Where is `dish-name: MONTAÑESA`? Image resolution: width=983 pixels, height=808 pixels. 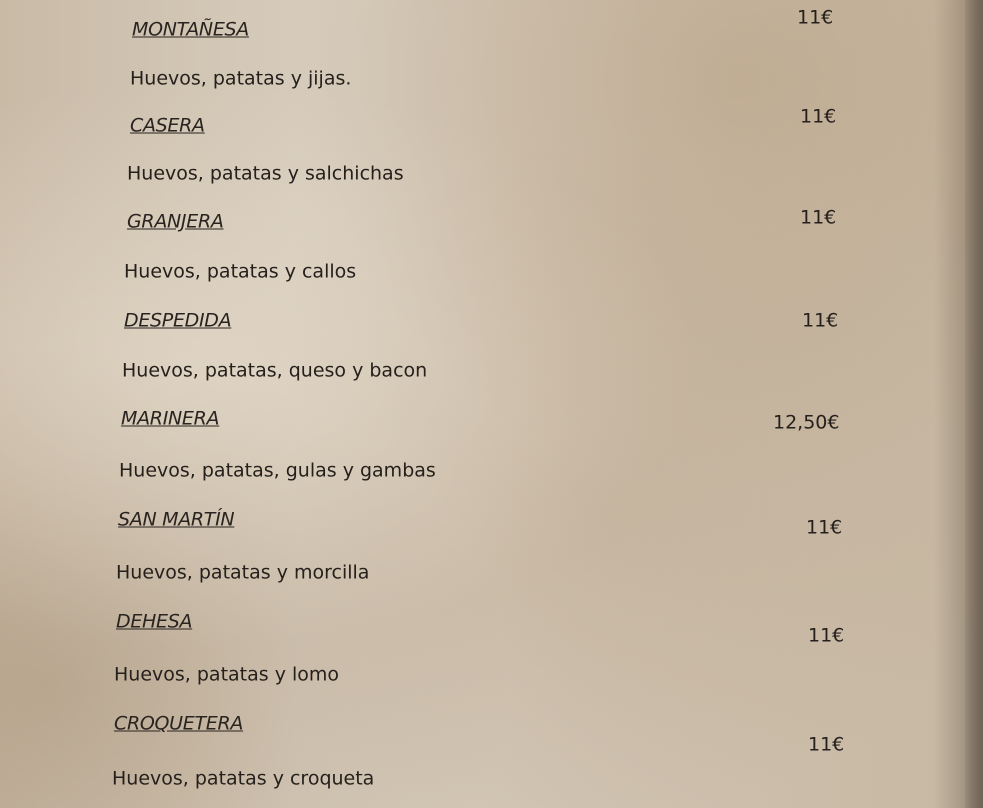
dish-name: MONTAÑESA is located at coordinates (190, 29).